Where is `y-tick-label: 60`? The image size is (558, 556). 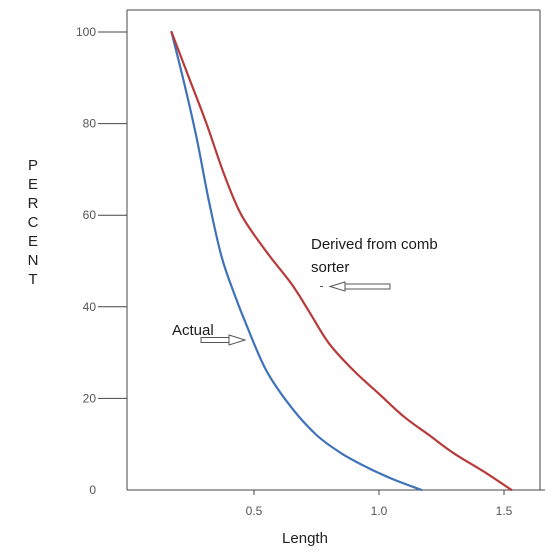 y-tick-label: 60 is located at coordinates (90, 215).